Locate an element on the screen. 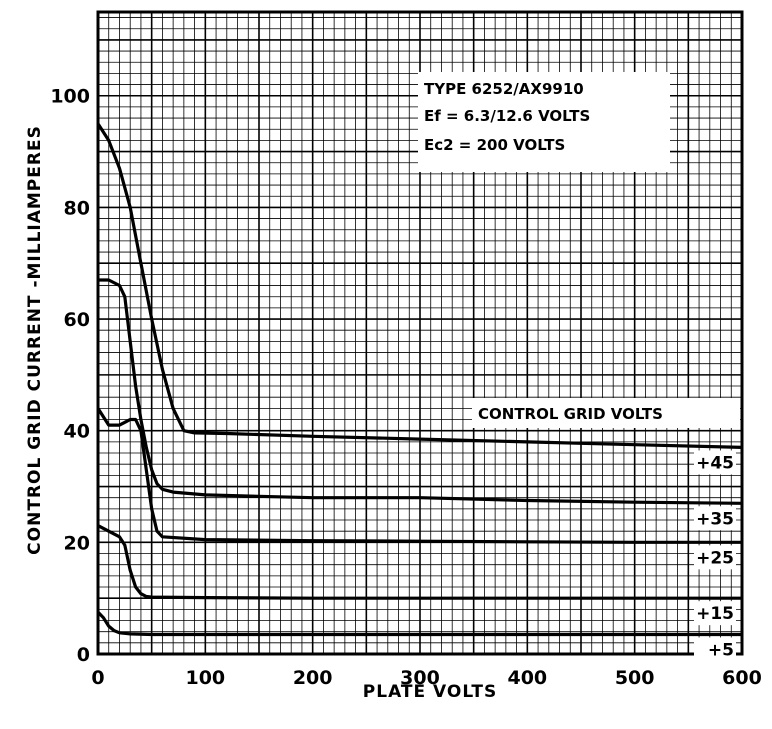  legend-title: CONTROL GRID VOLTS is located at coordinates (570, 414).